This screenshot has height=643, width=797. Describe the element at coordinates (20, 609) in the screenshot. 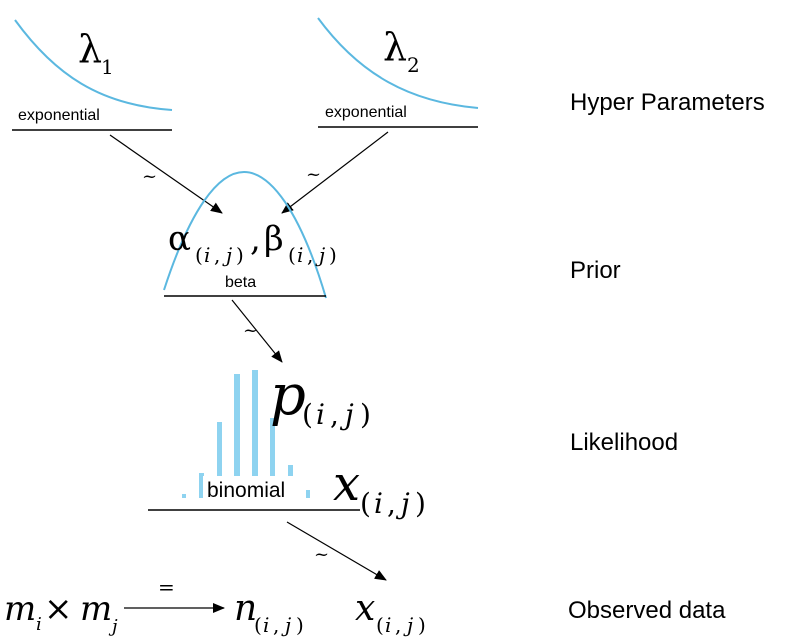

I see `m-i-symbol: m` at that location.